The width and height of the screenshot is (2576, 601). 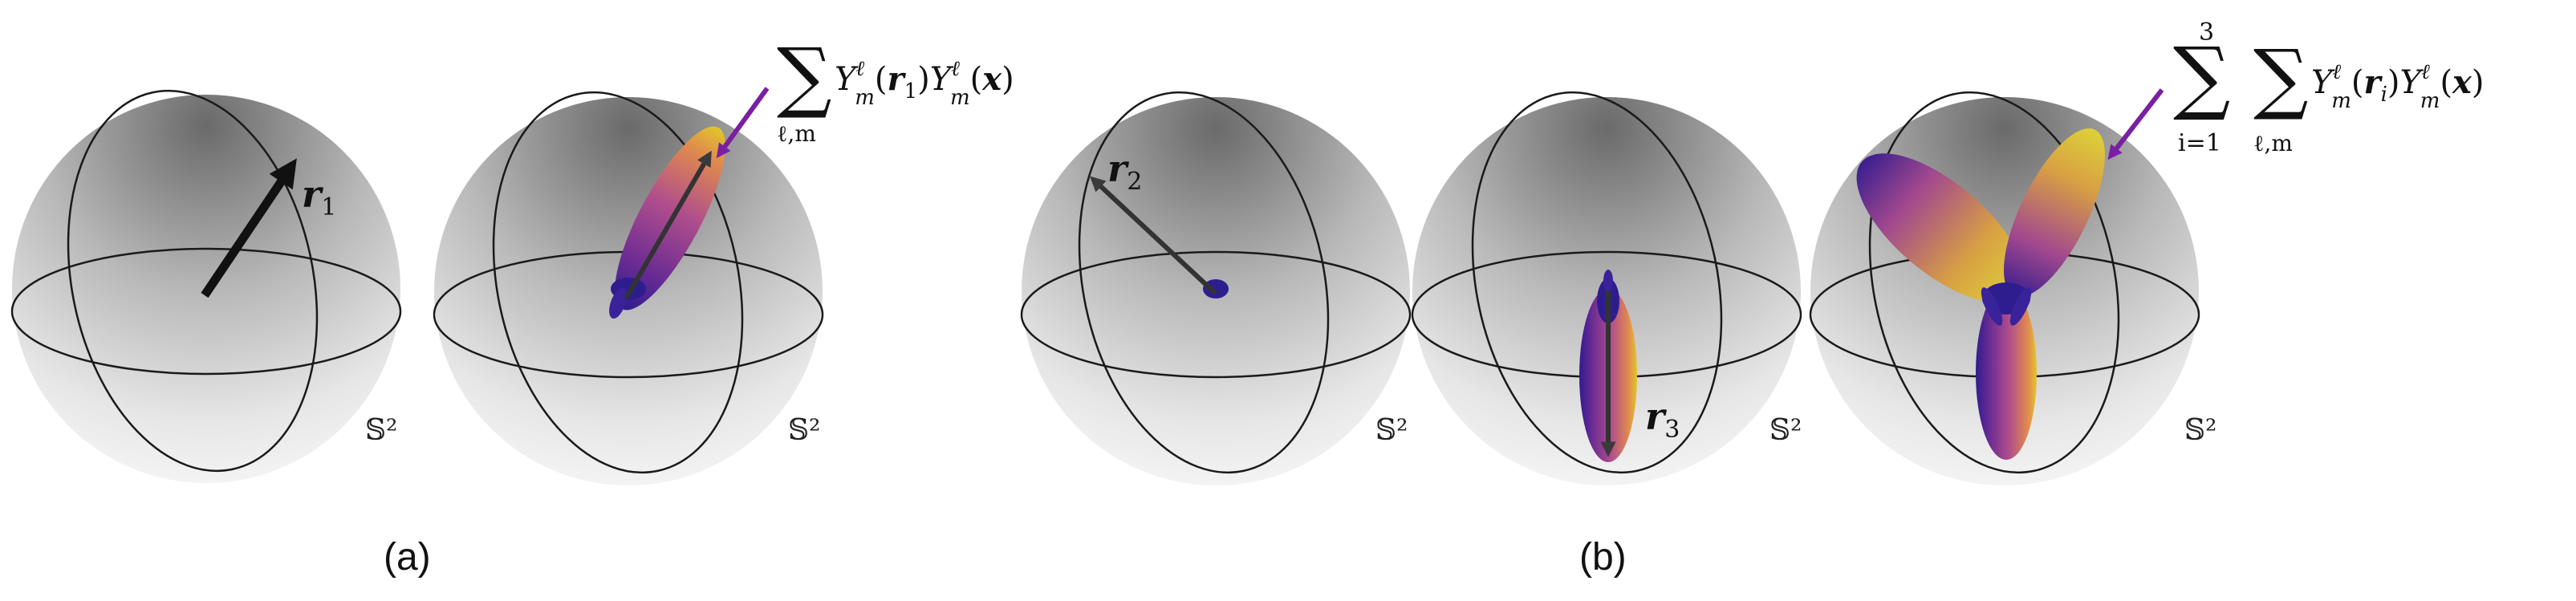 What do you see at coordinates (2207, 32) in the screenshot?
I see `outer-upper: 3` at bounding box center [2207, 32].